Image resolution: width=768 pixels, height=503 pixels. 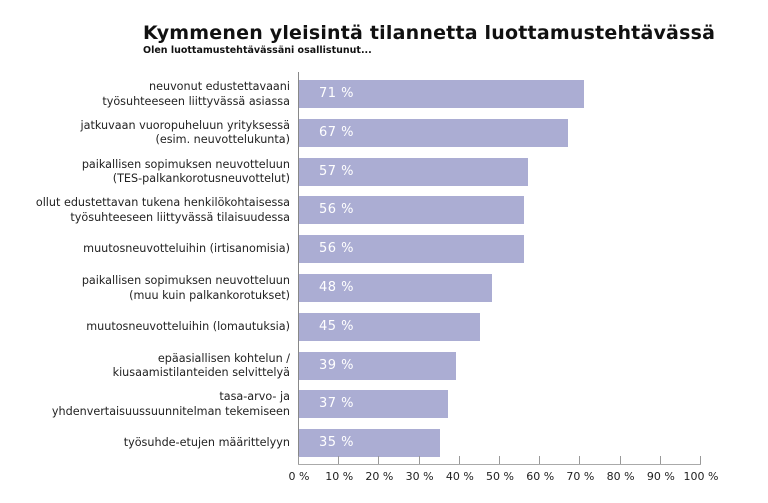 What do you see at coordinates (459, 476) in the screenshot?
I see `x-tick-label: 40 %` at bounding box center [459, 476].